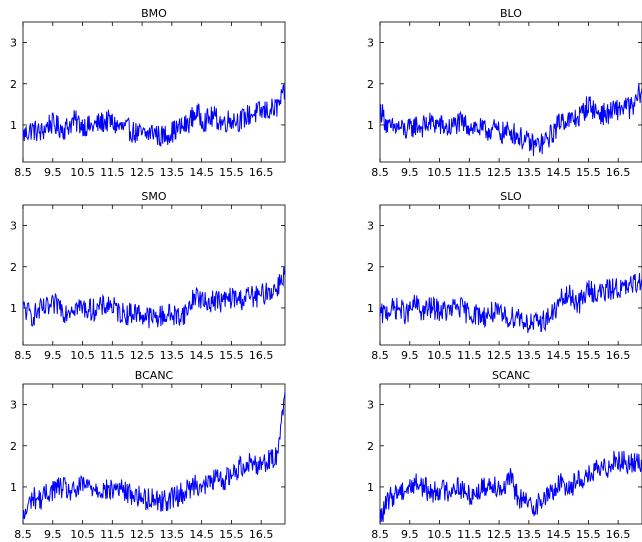 This screenshot has width=642, height=542. Describe the element at coordinates (511, 196) in the screenshot. I see `chart-title: SLO` at that location.